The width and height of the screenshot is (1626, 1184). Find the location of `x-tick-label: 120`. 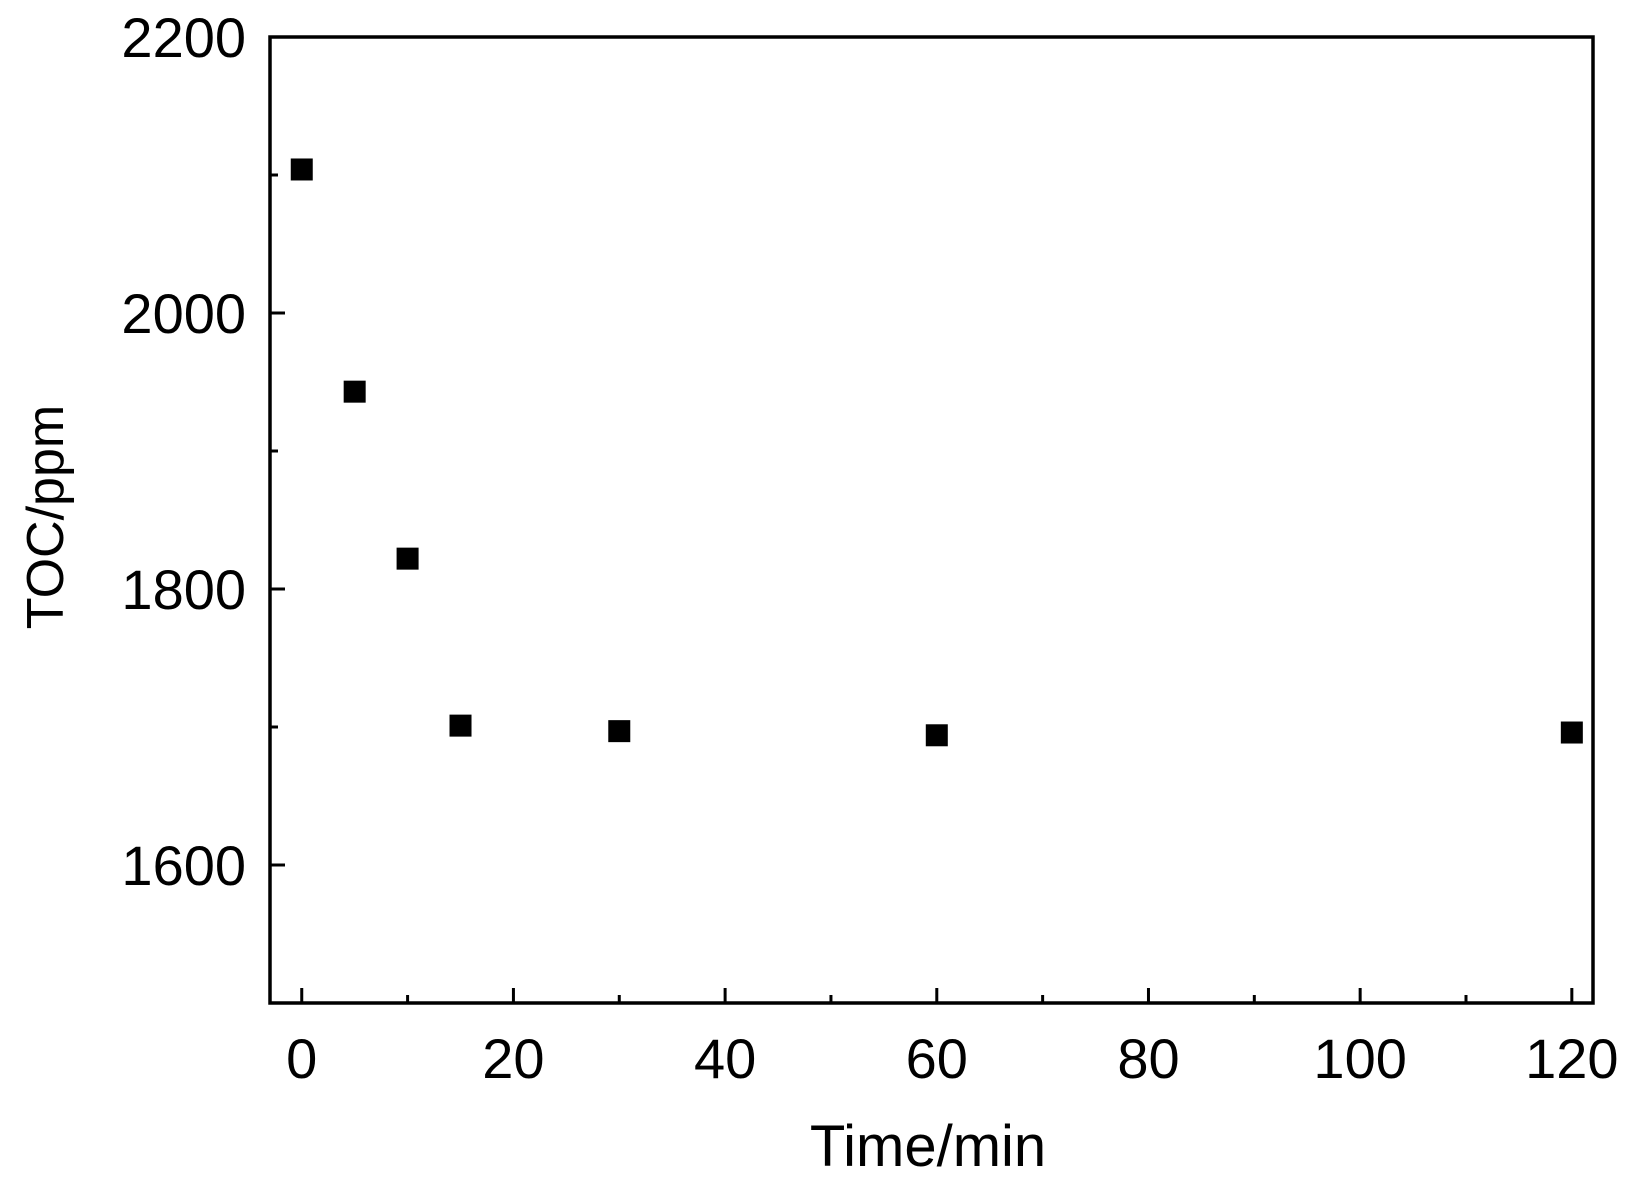

x-tick-label: 120 is located at coordinates (1571, 1058).